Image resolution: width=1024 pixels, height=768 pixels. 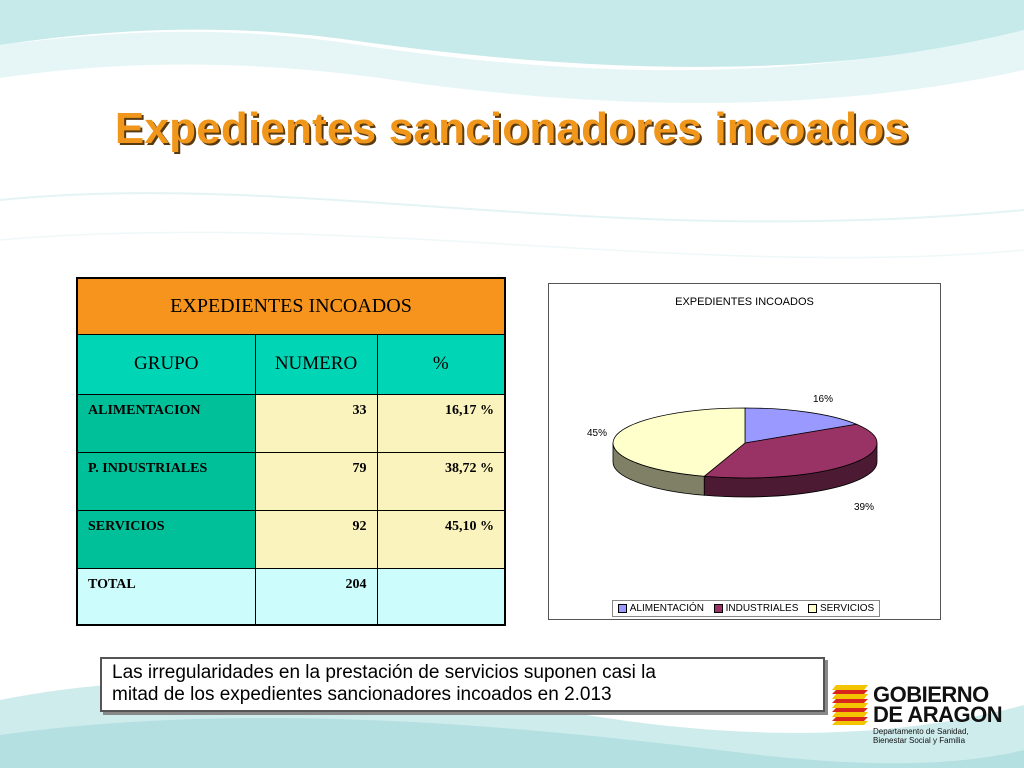 I want to click on legend-item: ALIMENTACIÓN, so click(x=661, y=608).